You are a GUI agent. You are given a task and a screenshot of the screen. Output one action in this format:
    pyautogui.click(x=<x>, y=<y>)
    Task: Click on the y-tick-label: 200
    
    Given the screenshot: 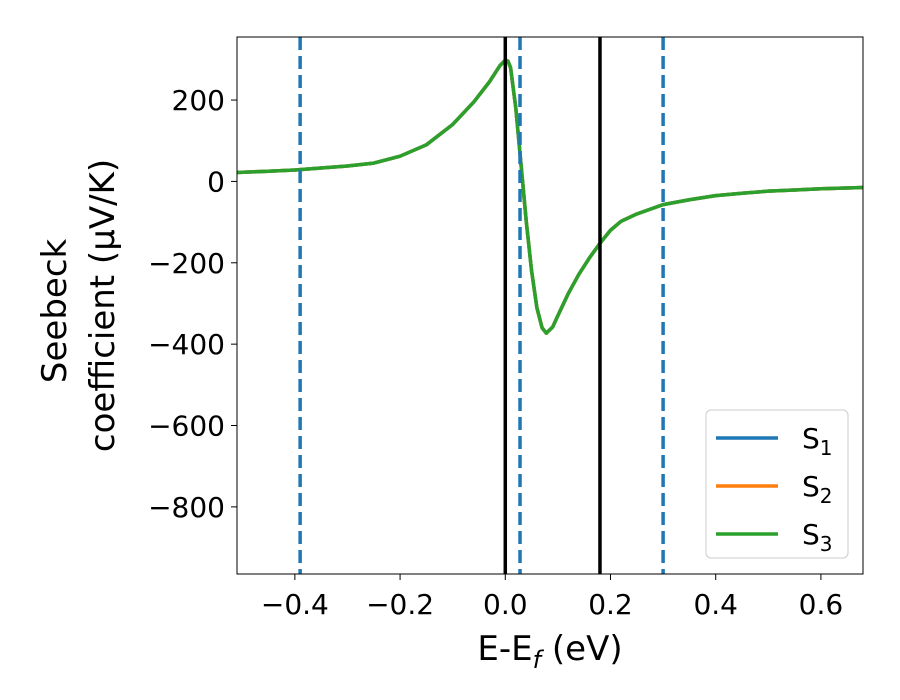 What is the action you would take?
    pyautogui.click(x=198, y=100)
    